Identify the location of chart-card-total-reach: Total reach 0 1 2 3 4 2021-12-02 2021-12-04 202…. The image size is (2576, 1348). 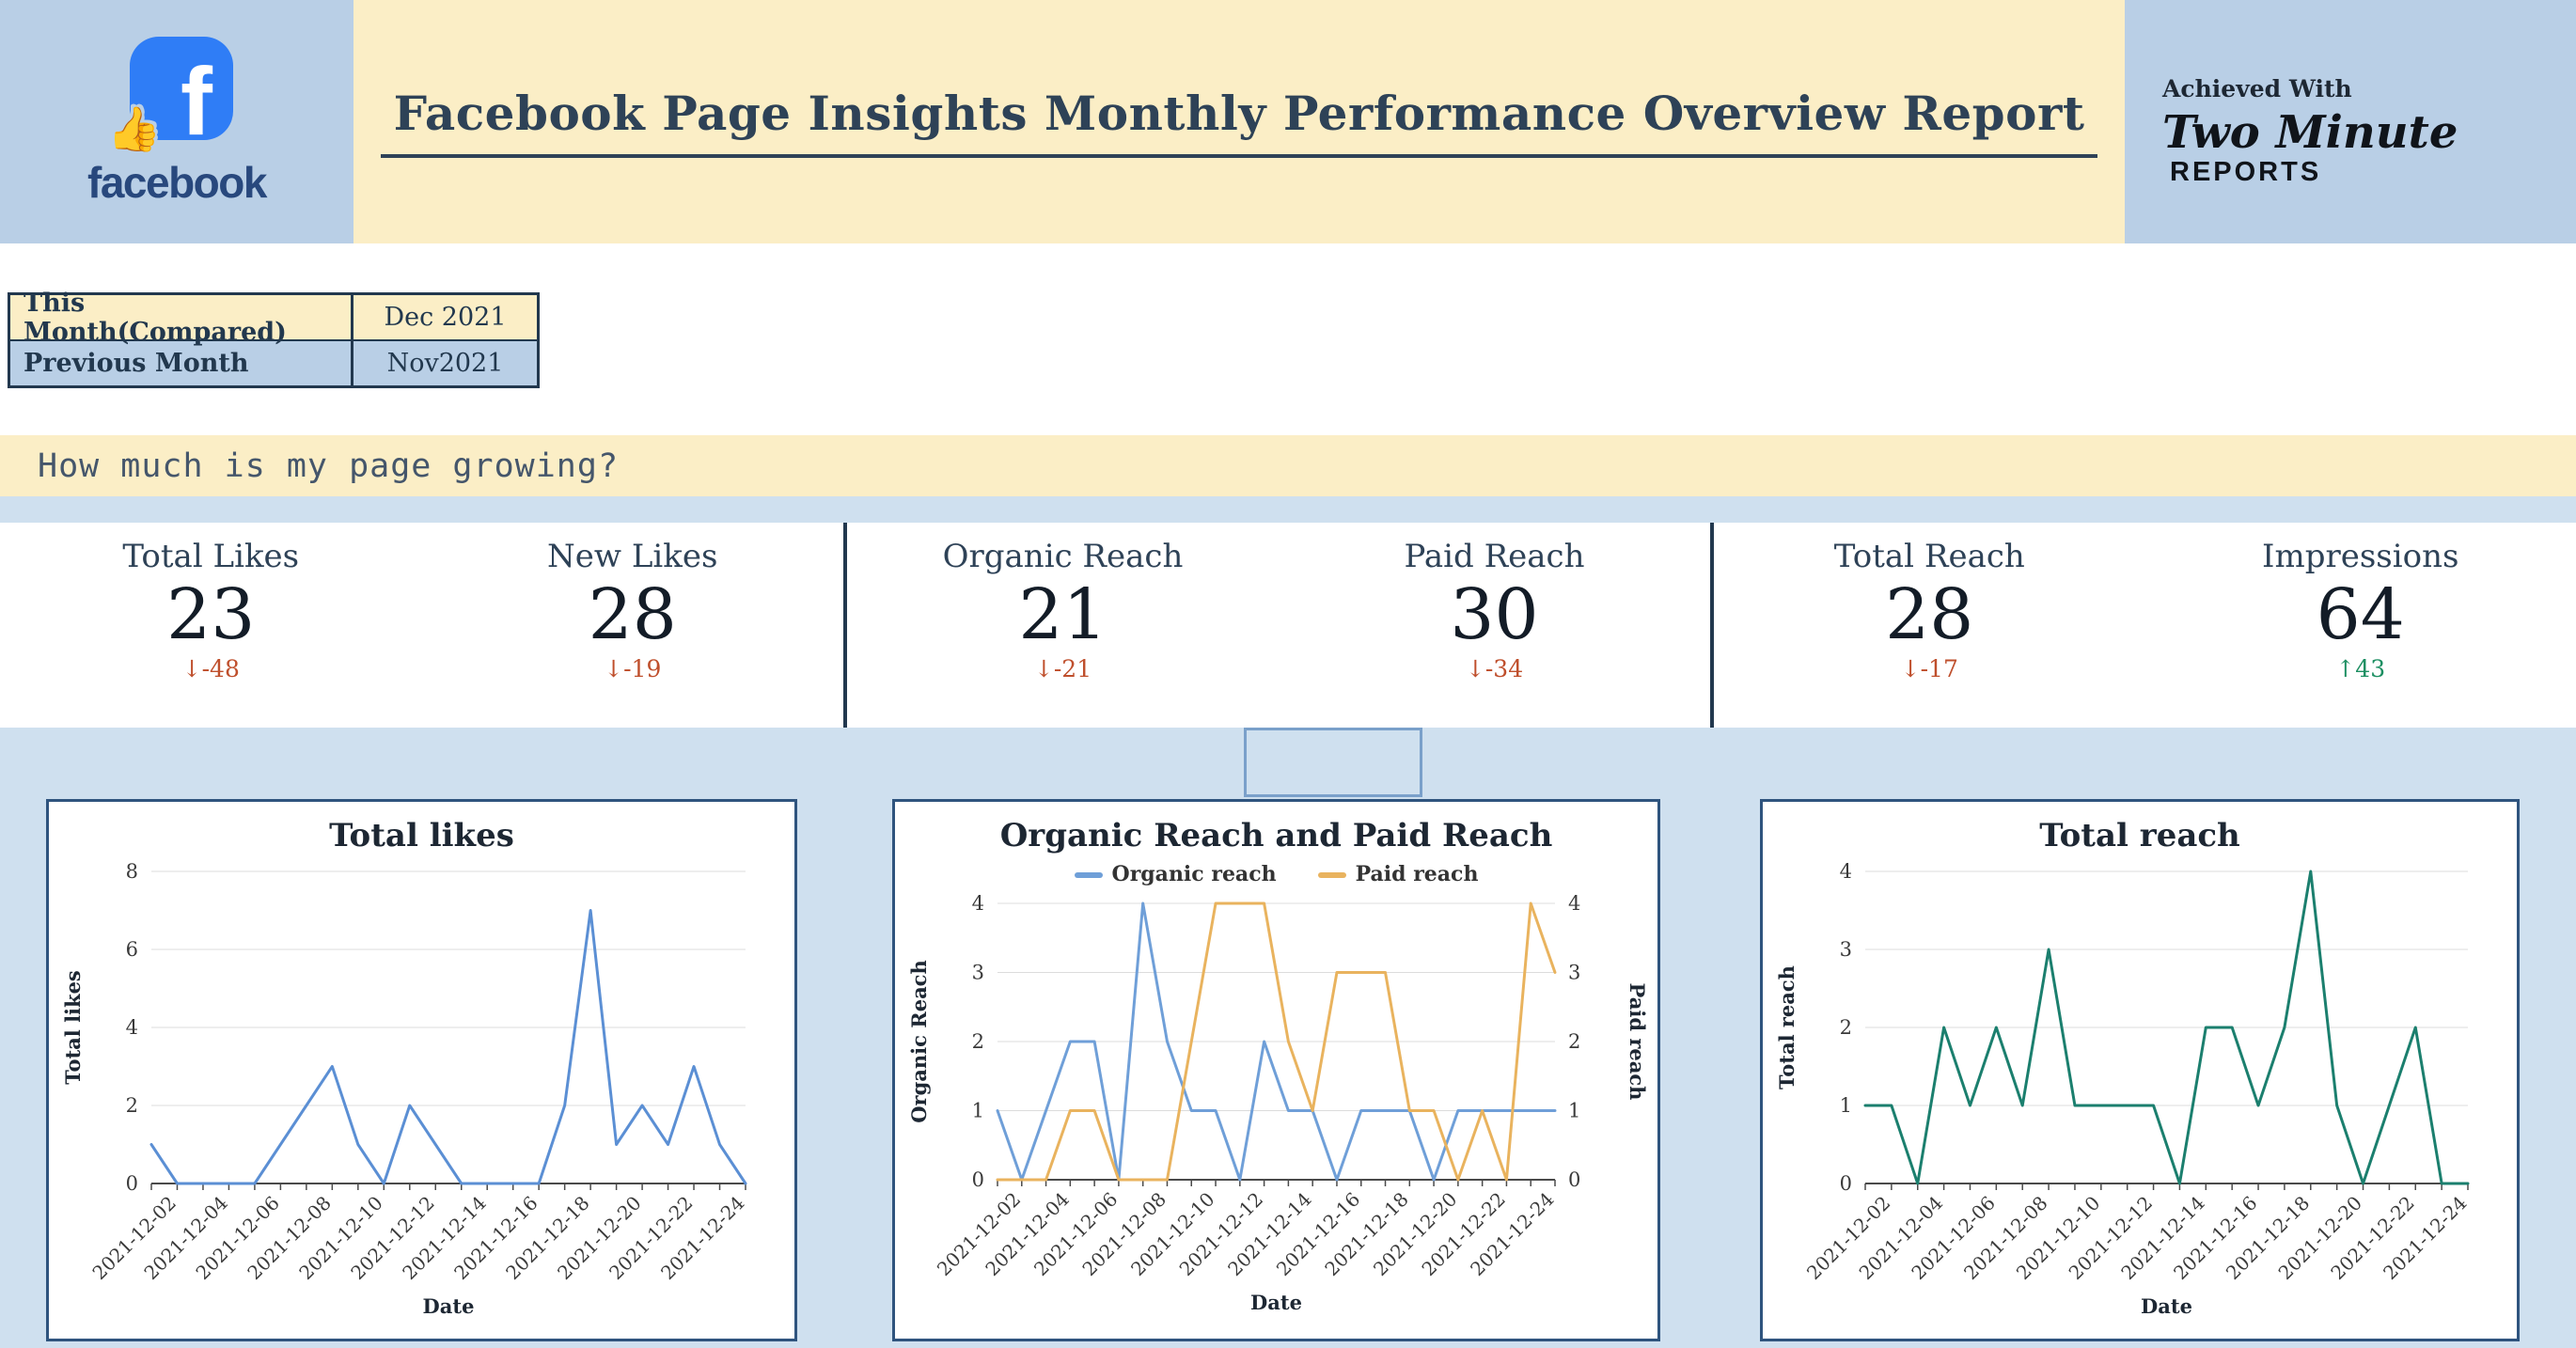
(2140, 1070).